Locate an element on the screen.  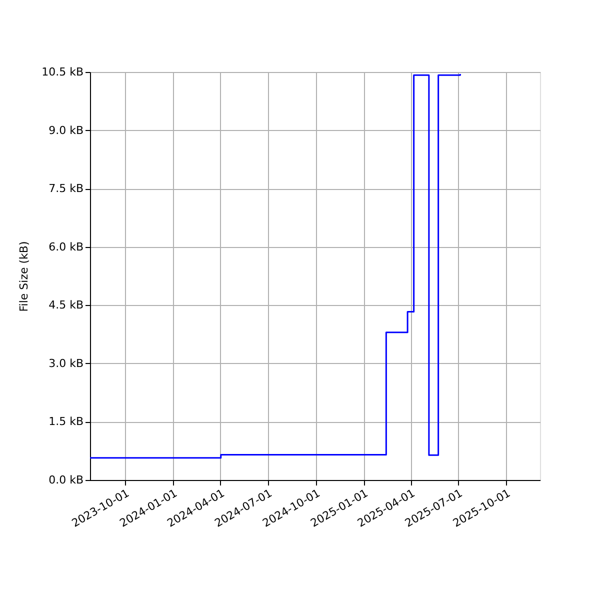
y-tick-label: 9.0 kB is located at coordinates (66, 130).